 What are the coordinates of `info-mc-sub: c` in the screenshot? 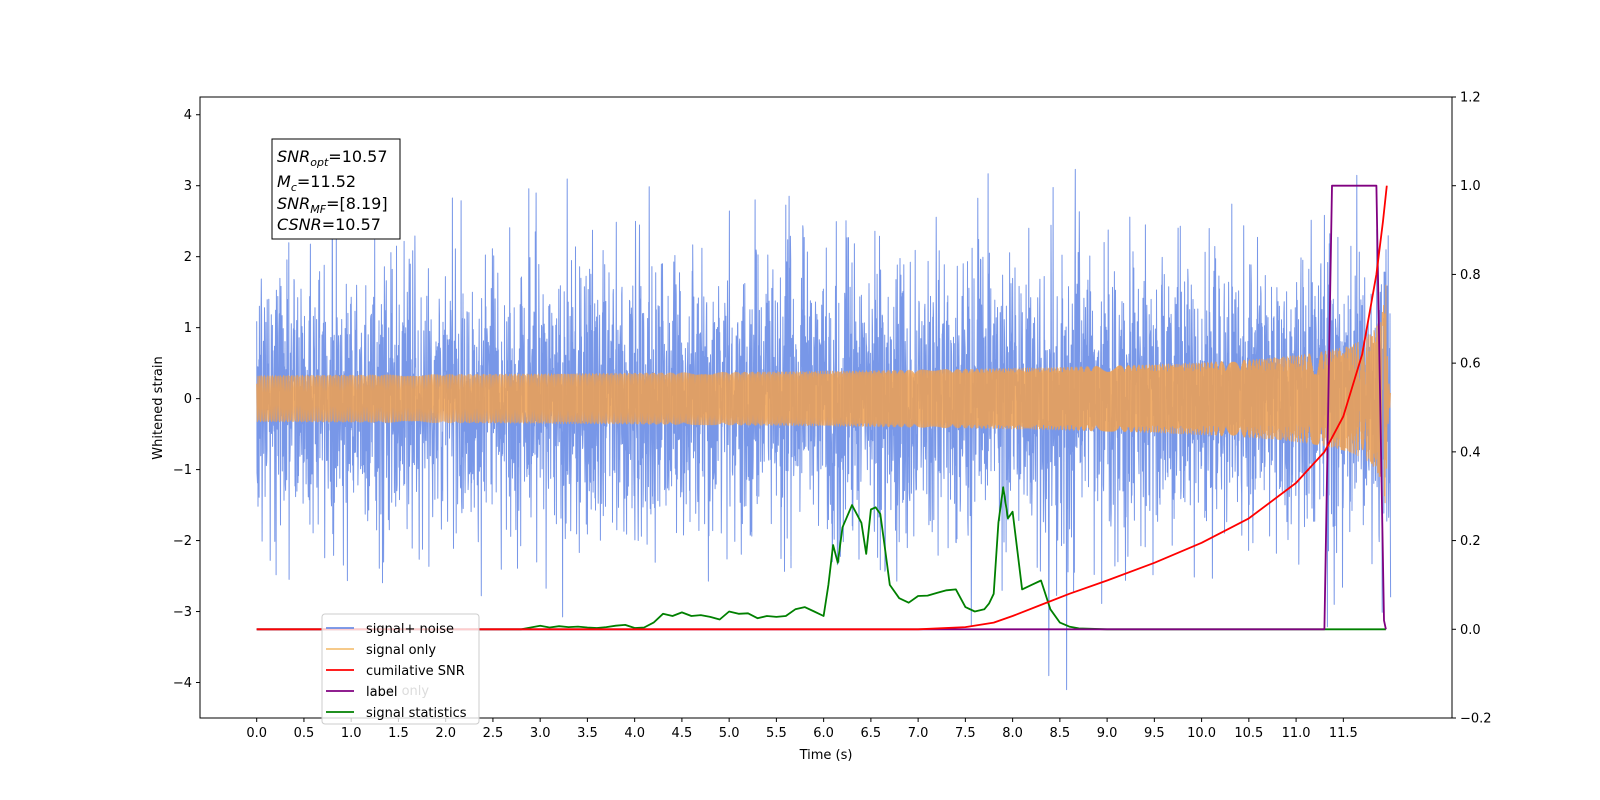 It's located at (294, 187).